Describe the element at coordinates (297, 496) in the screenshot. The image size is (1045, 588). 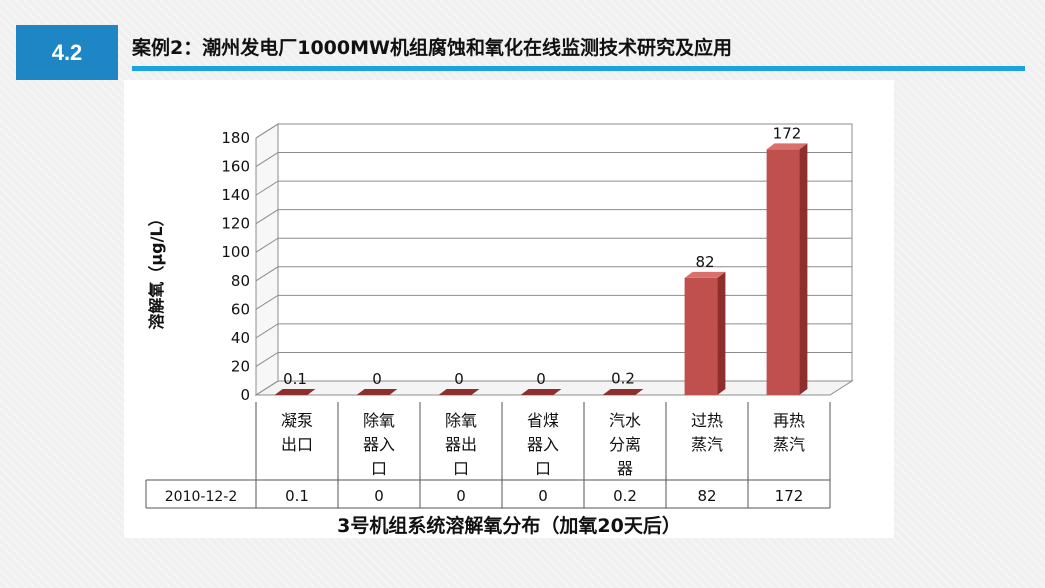
I see `table-value: 0.1` at that location.